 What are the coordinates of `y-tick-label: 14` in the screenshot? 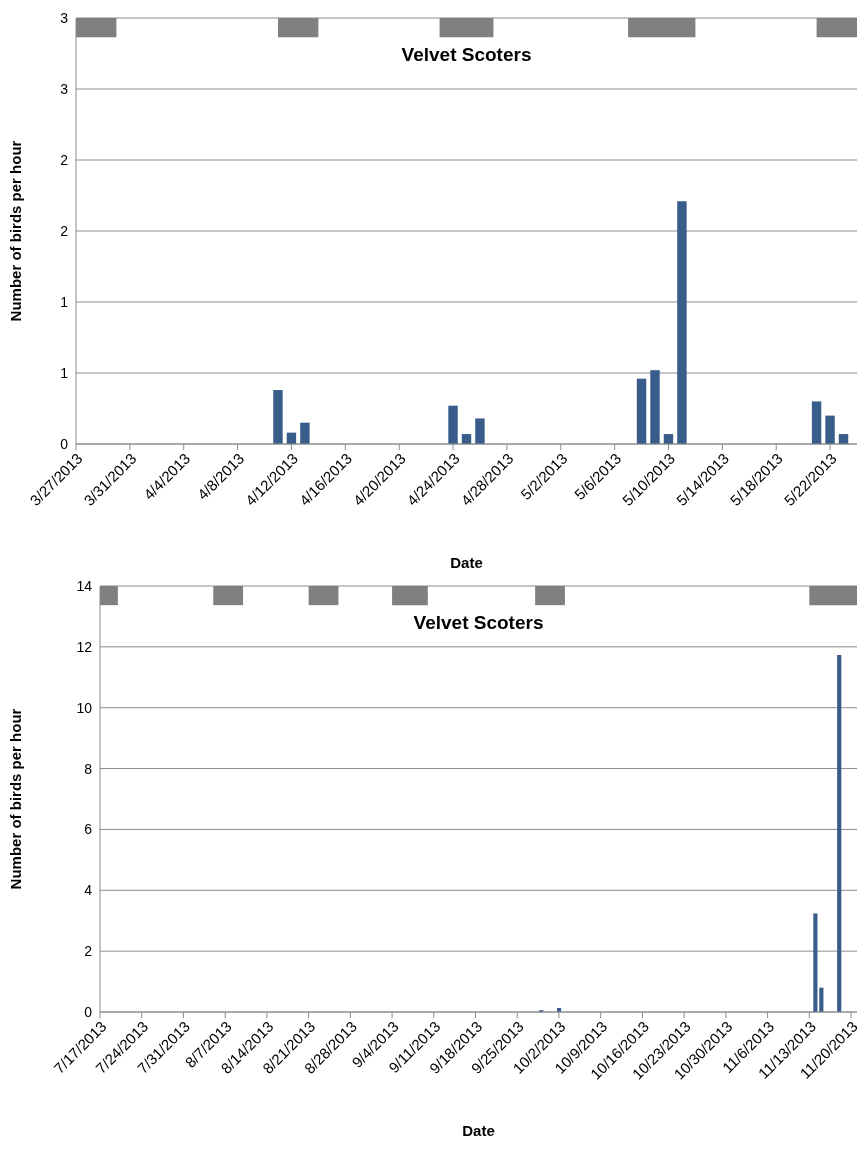 It's located at (84, 585).